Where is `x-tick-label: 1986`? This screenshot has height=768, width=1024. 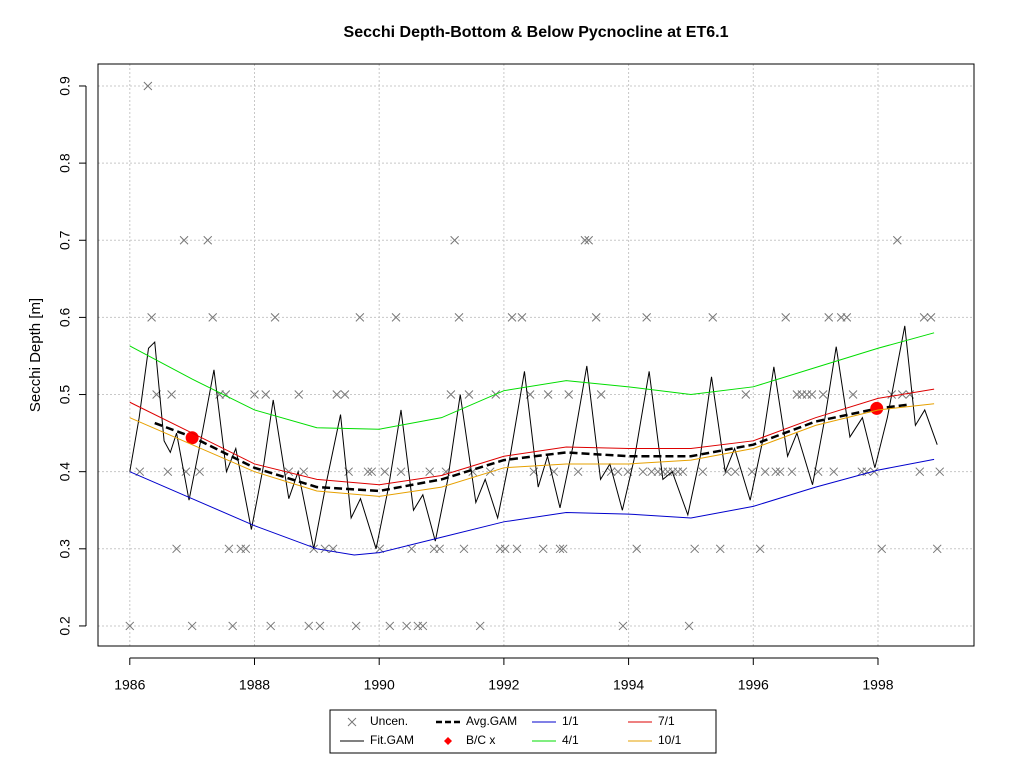
x-tick-label: 1986 is located at coordinates (129, 685).